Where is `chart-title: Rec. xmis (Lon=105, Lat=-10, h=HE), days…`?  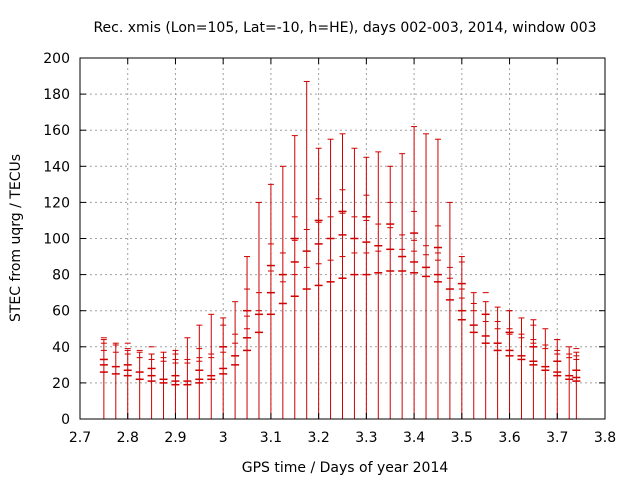 chart-title: Rec. xmis (Lon=105, Lat=-10, h=HE), days… is located at coordinates (344, 28).